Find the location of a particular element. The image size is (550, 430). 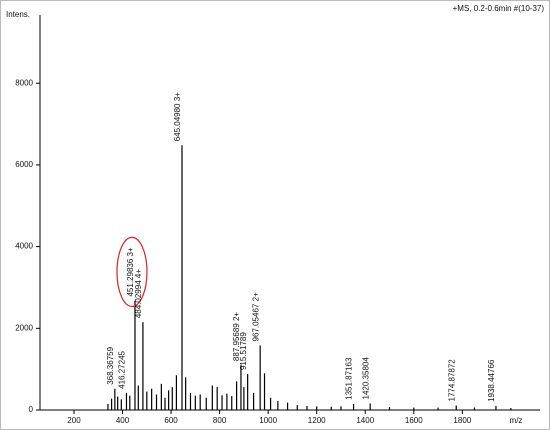

y-tick-label: 8000 is located at coordinates (24, 82).